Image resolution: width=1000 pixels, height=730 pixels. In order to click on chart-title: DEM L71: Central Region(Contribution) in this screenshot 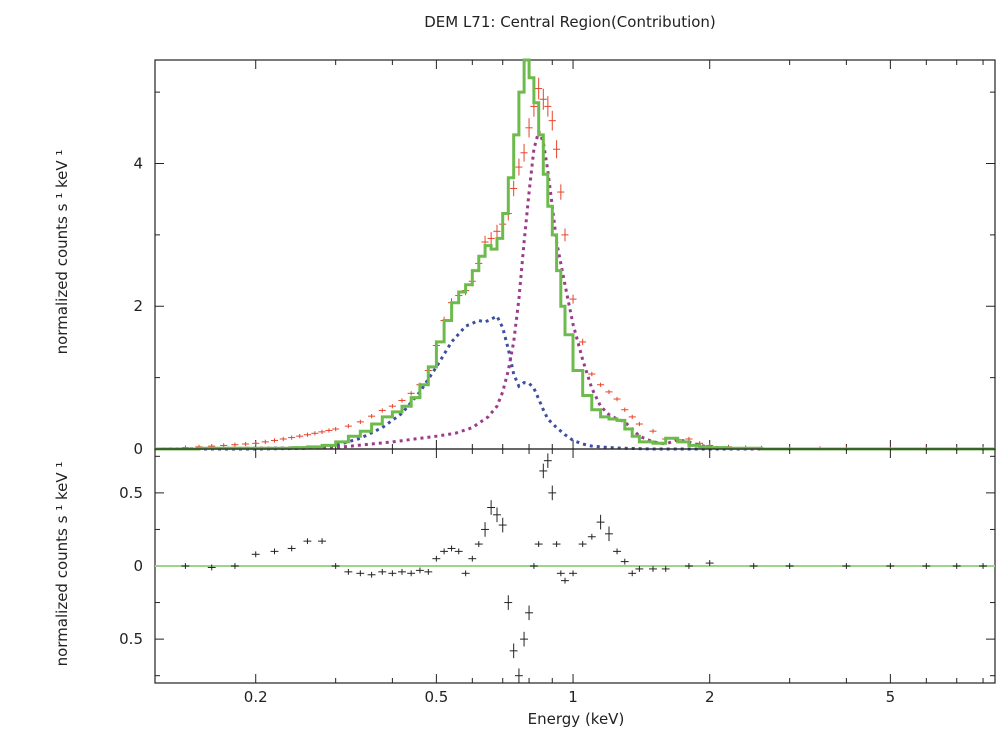, I will do `click(570, 22)`.